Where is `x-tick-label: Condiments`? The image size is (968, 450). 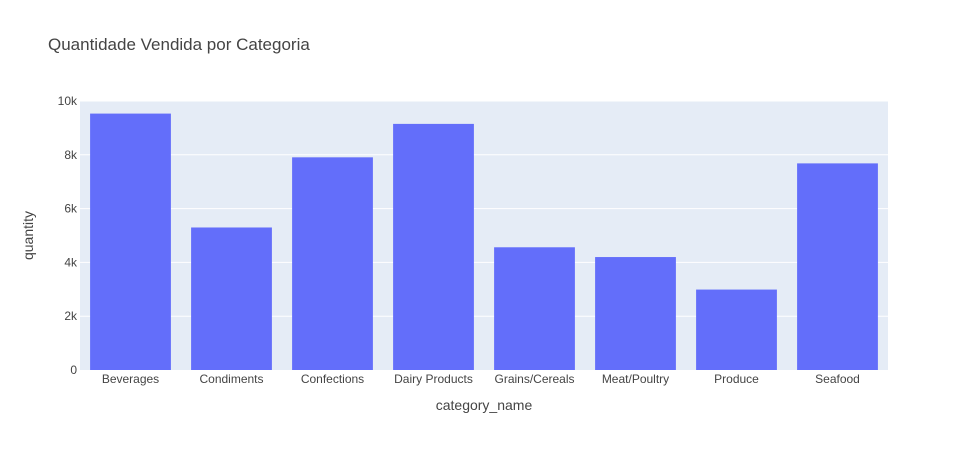 x-tick-label: Condiments is located at coordinates (231, 379).